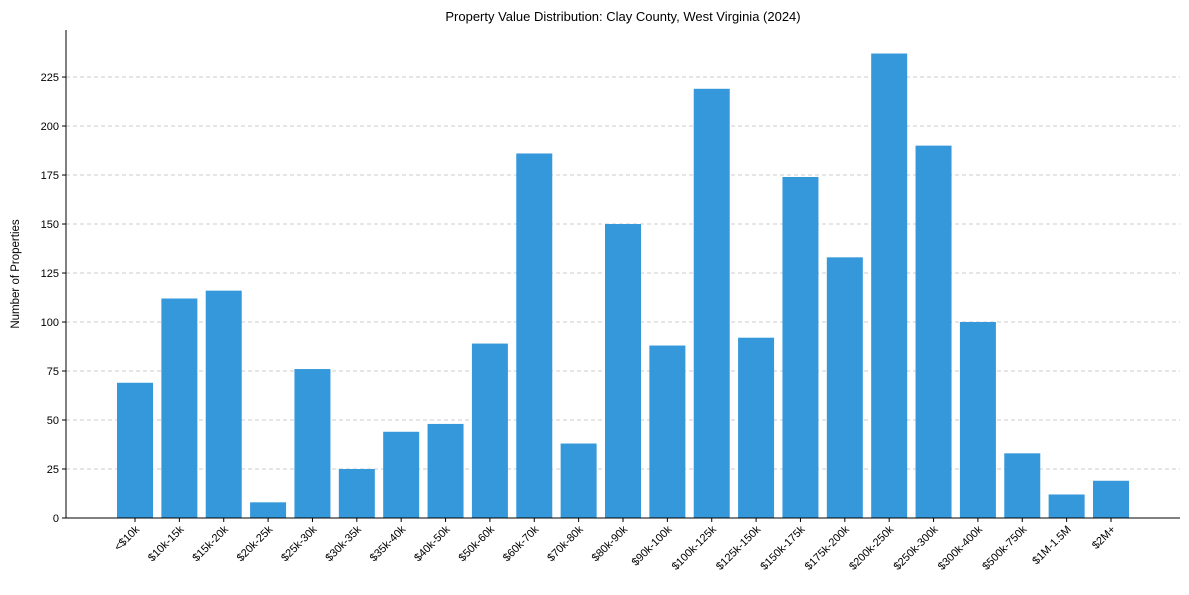  What do you see at coordinates (210, 543) in the screenshot?
I see `x-tick-label: $15k-20k` at bounding box center [210, 543].